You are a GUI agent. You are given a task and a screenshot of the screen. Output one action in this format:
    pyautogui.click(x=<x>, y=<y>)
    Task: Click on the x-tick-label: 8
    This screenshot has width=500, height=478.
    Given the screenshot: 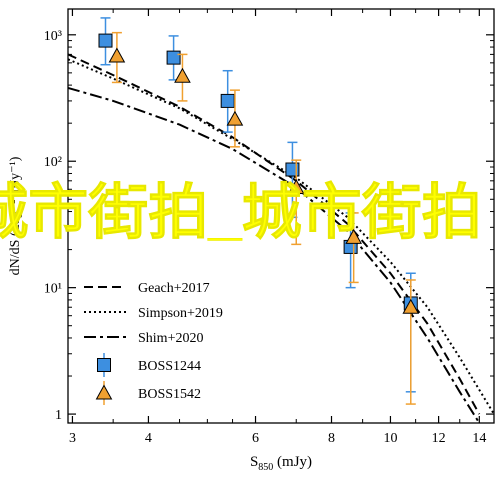 What is the action you would take?
    pyautogui.click(x=331, y=438)
    